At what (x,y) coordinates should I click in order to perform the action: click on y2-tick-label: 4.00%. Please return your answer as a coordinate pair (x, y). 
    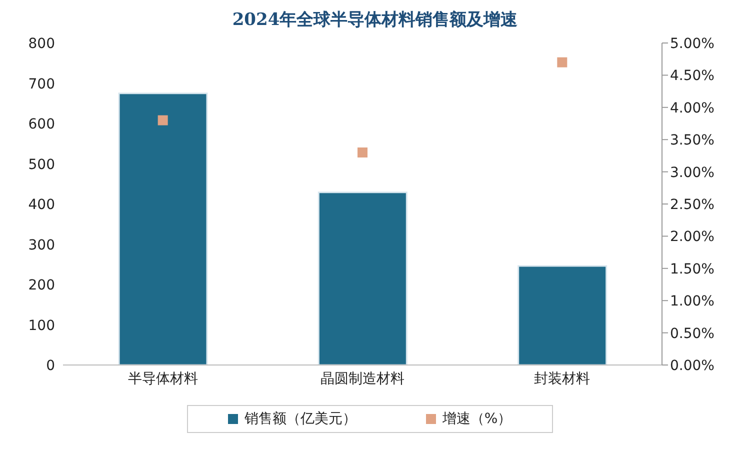
    Looking at the image, I should click on (692, 108).